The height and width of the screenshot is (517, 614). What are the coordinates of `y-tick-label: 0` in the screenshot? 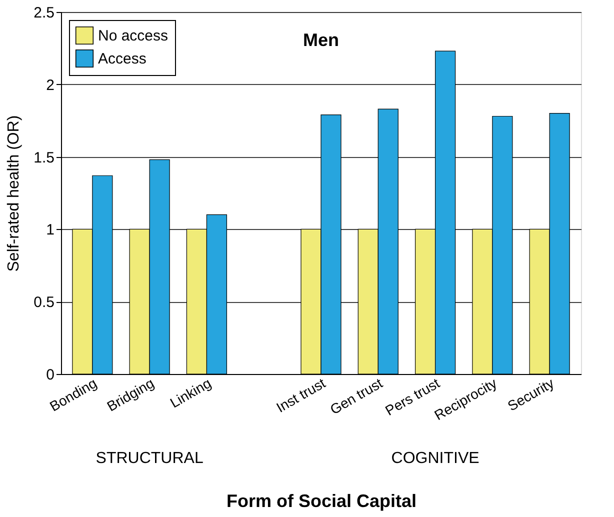 It's located at (50, 375).